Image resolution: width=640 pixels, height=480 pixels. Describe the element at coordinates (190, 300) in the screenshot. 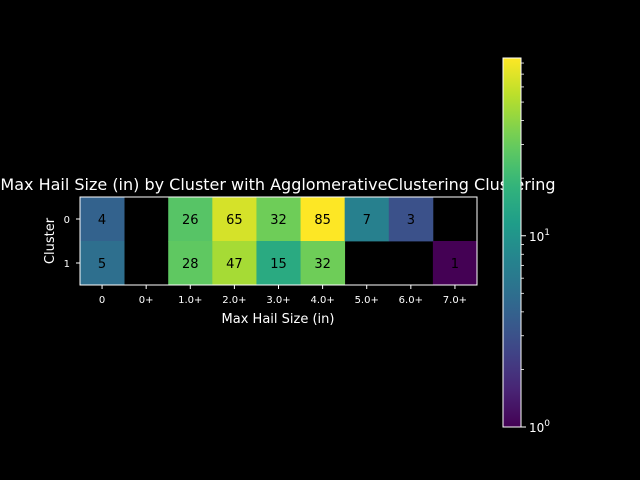

I see `x-tick-label: 1.0+` at that location.